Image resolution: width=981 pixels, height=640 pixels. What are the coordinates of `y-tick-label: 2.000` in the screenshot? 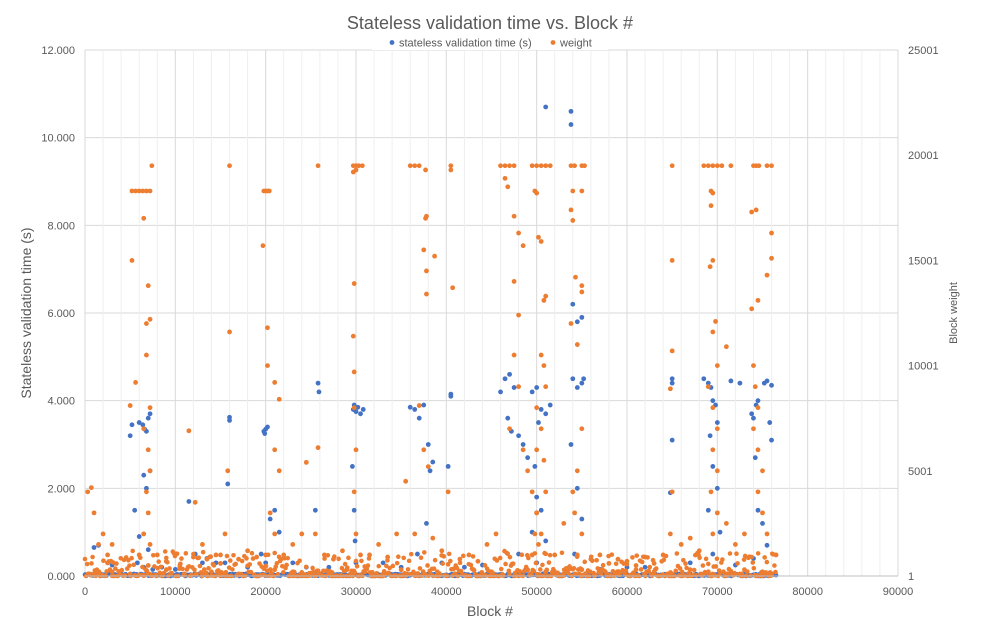 It's located at (61, 489).